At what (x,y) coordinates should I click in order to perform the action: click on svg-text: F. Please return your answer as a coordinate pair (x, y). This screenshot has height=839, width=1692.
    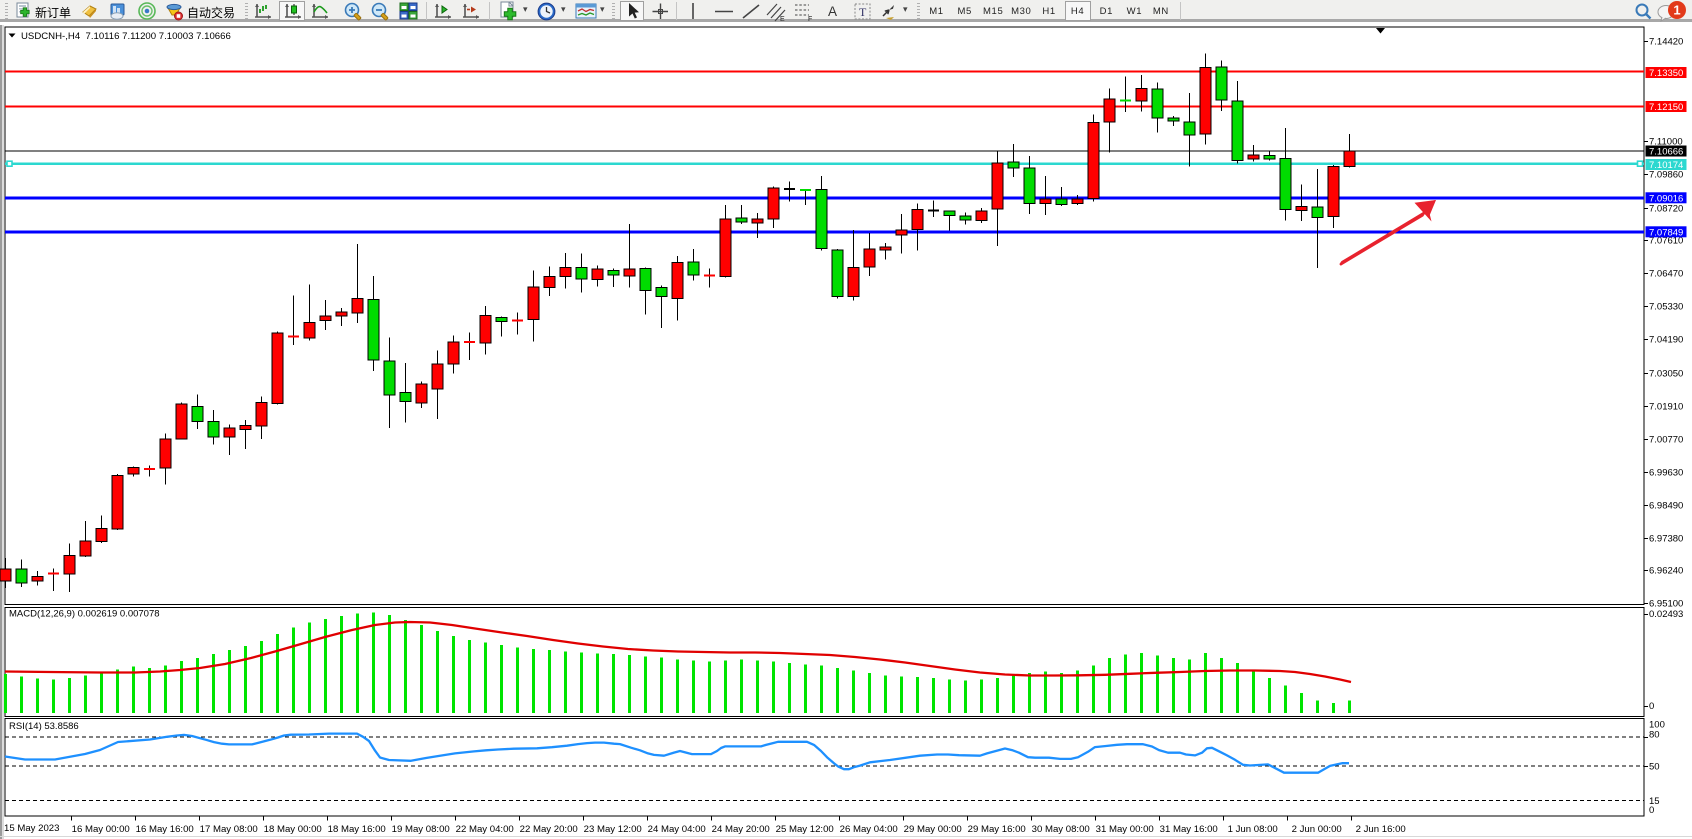
    Looking at the image, I should click on (810, 19).